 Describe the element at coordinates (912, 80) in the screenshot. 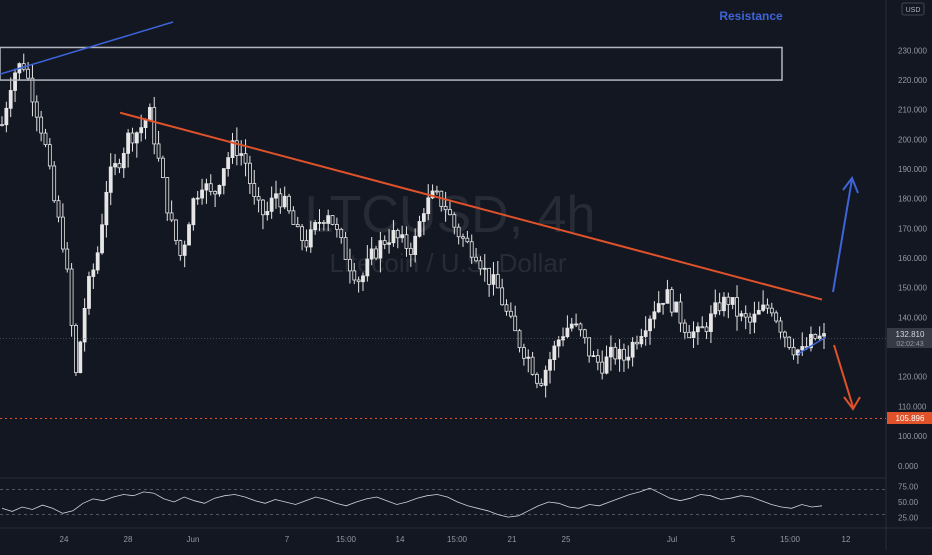

I see `price-tick-label: 220.000` at that location.